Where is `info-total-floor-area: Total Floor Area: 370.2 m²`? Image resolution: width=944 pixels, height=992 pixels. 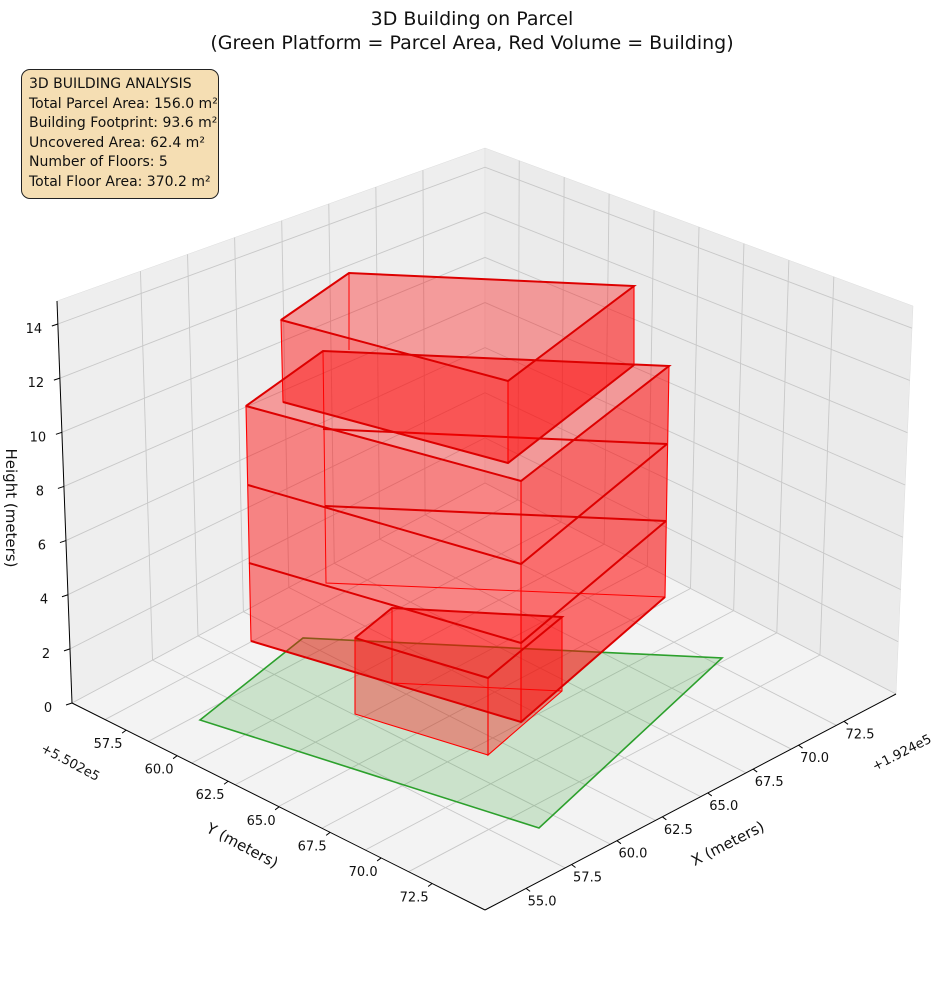
info-total-floor-area: Total Floor Area: 370.2 m² is located at coordinates (120, 181).